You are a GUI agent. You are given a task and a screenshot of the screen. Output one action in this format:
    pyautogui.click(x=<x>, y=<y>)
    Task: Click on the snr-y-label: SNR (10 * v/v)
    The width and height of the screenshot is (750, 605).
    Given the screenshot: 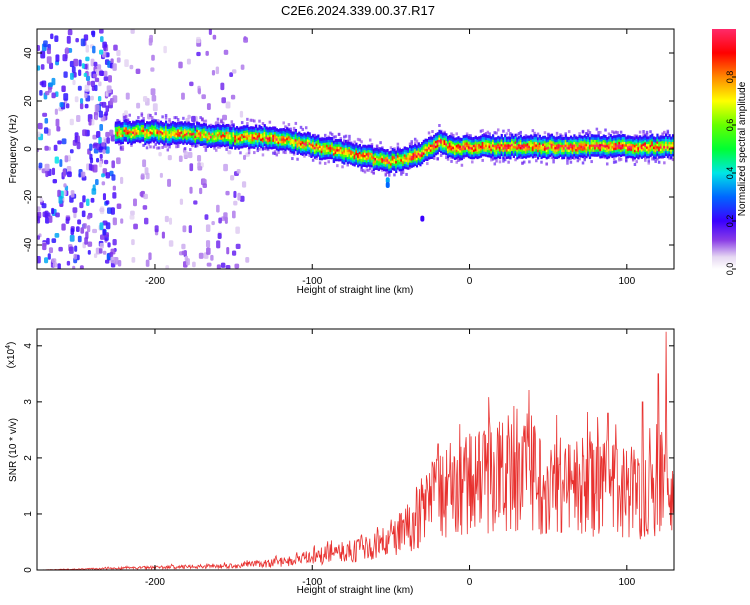 What is the action you would take?
    pyautogui.click(x=13, y=450)
    